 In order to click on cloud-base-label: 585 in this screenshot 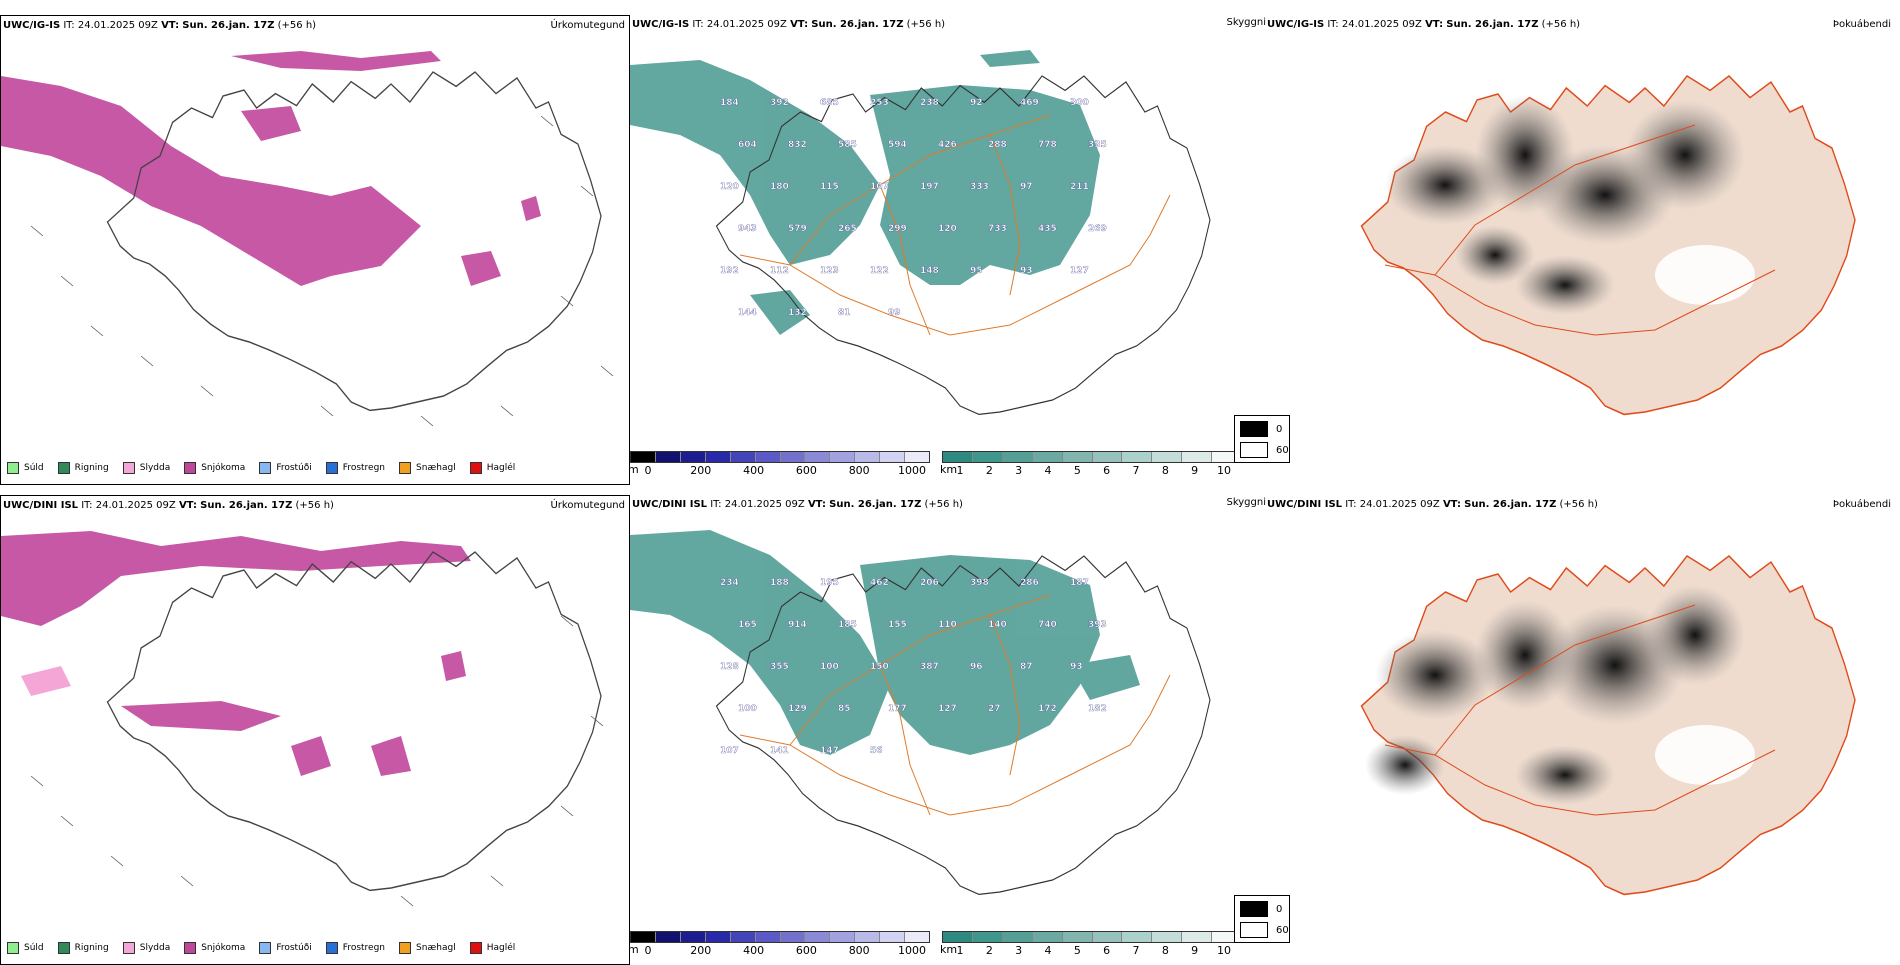, I will do `click(847, 145)`.